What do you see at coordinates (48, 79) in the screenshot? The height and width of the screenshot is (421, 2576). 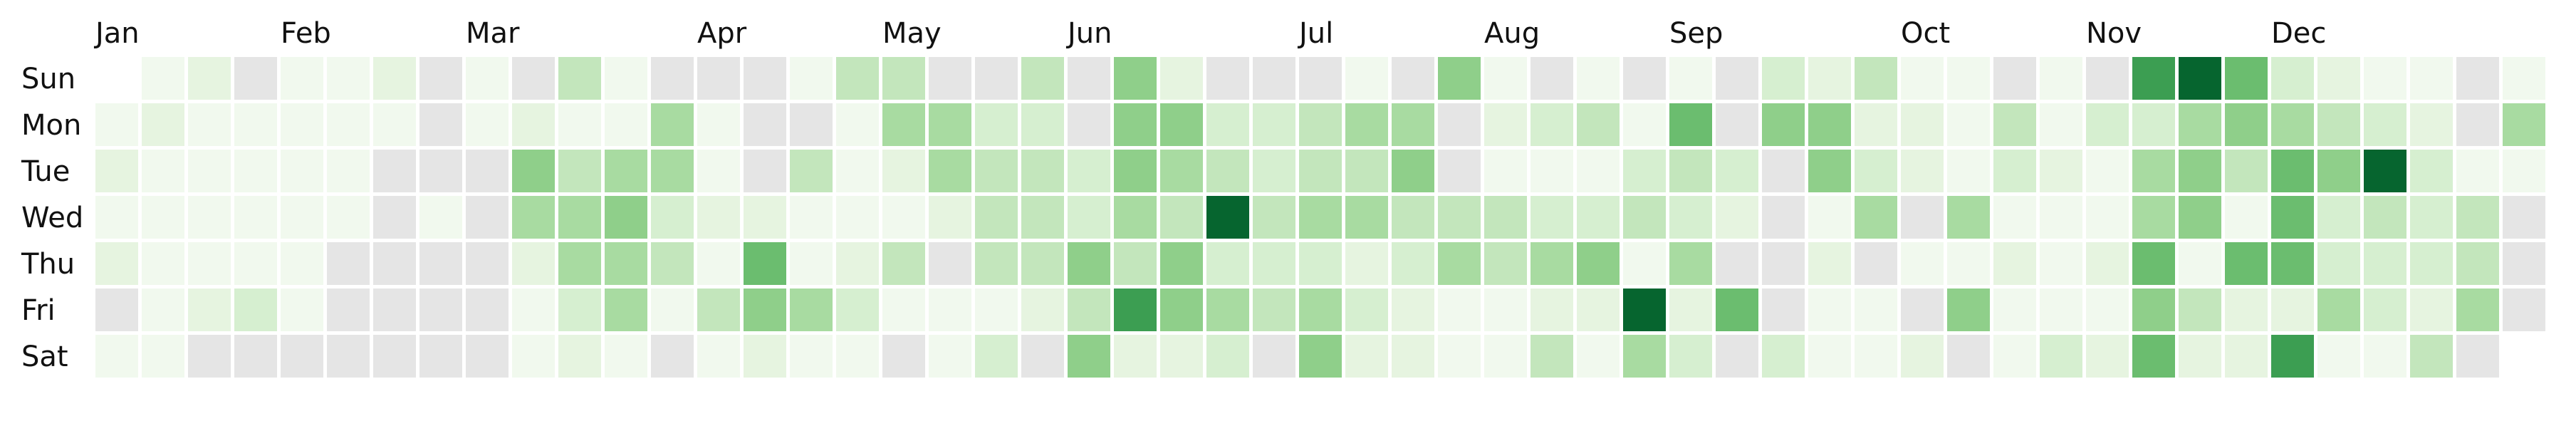 I see `day-label: Sun` at bounding box center [48, 79].